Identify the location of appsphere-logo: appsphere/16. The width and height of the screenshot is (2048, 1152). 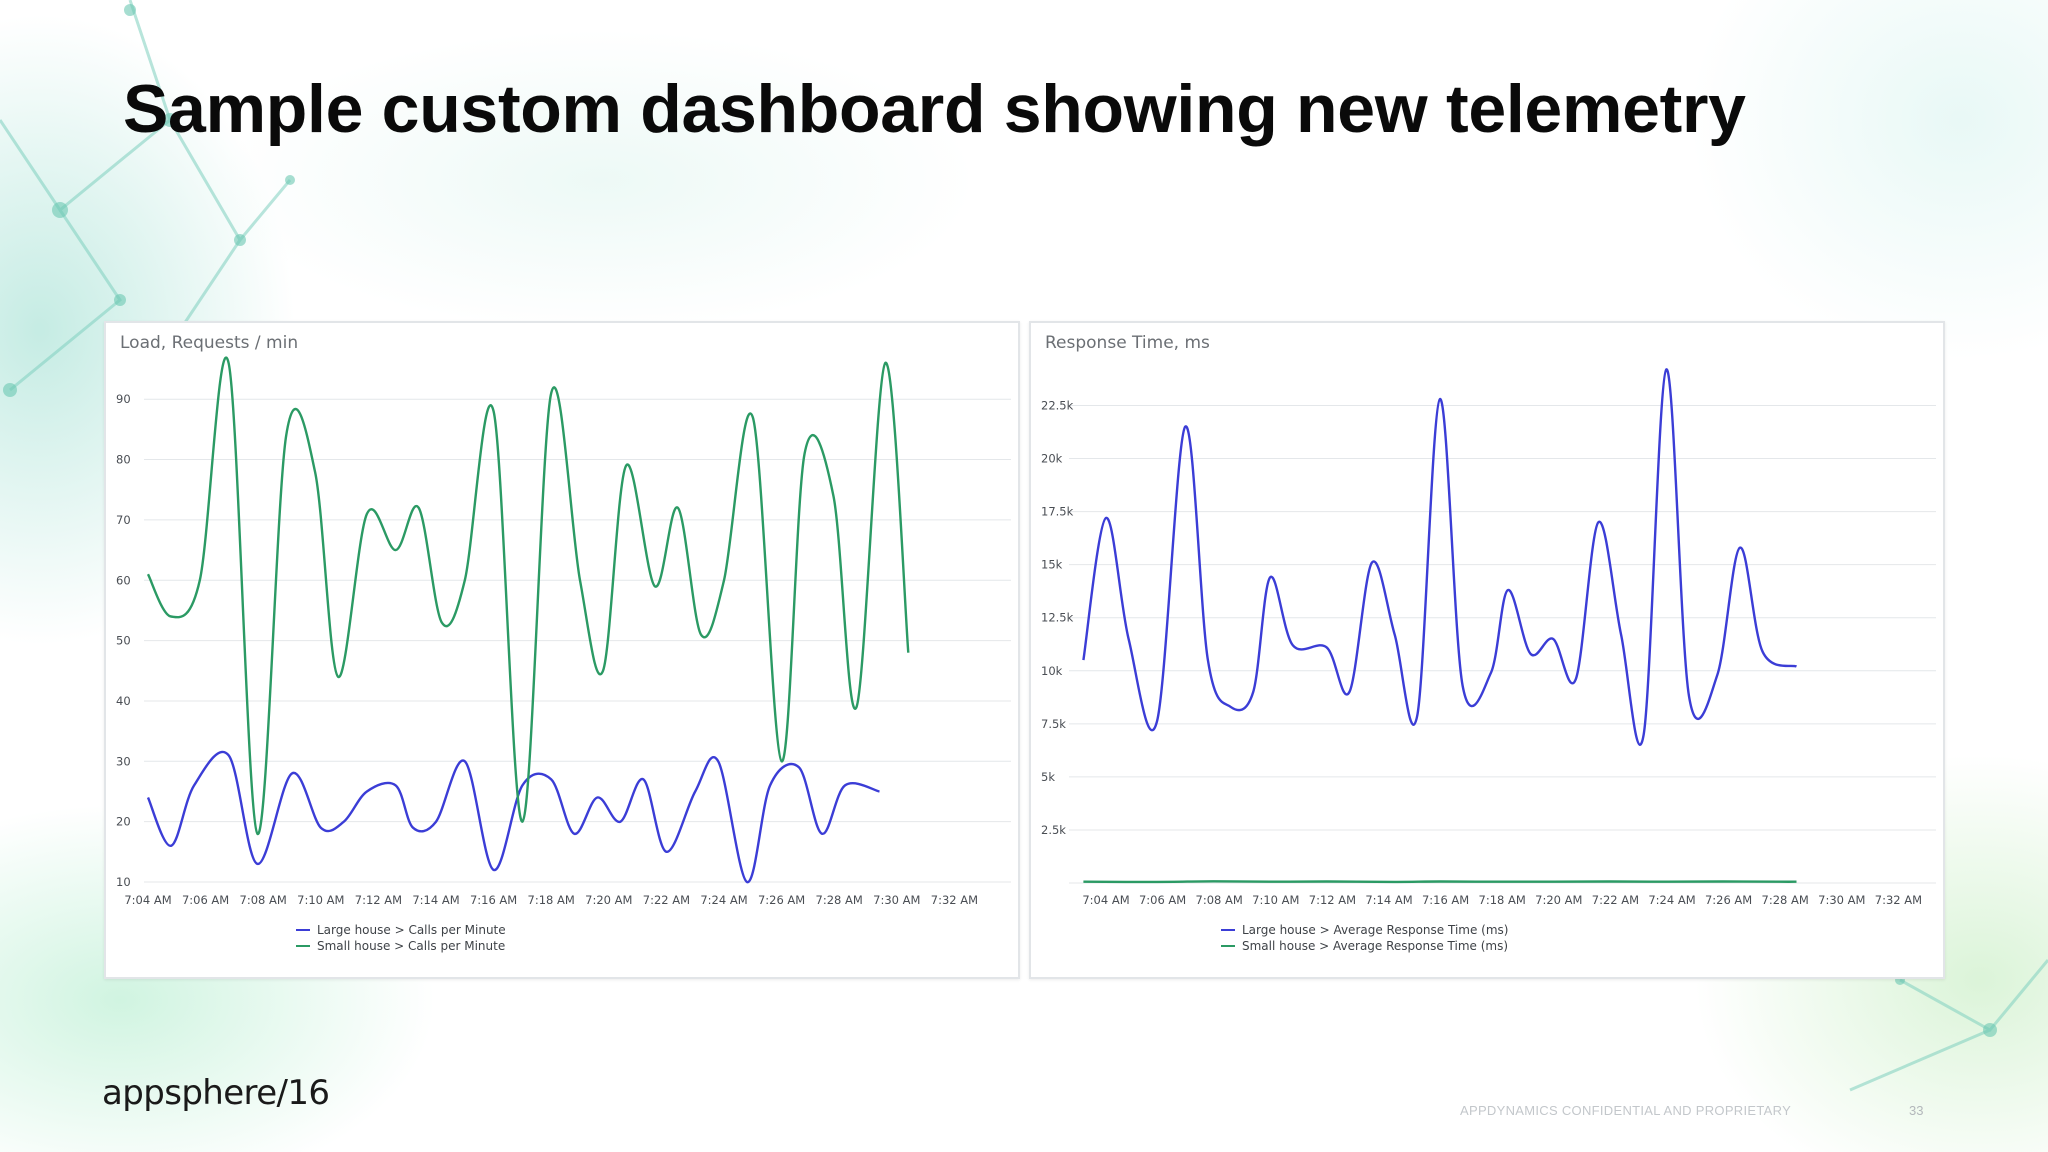
(216, 1093).